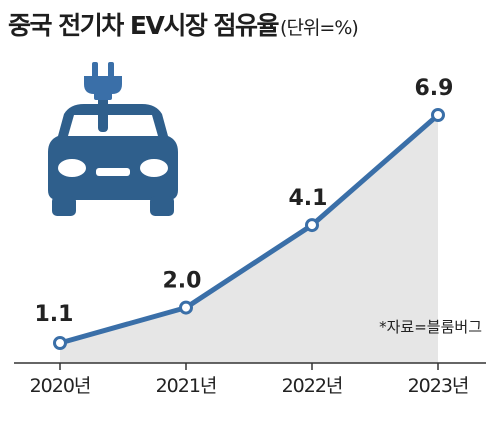 This screenshot has width=500, height=427. What do you see at coordinates (182, 281) in the screenshot?
I see `data-label: 2.0` at bounding box center [182, 281].